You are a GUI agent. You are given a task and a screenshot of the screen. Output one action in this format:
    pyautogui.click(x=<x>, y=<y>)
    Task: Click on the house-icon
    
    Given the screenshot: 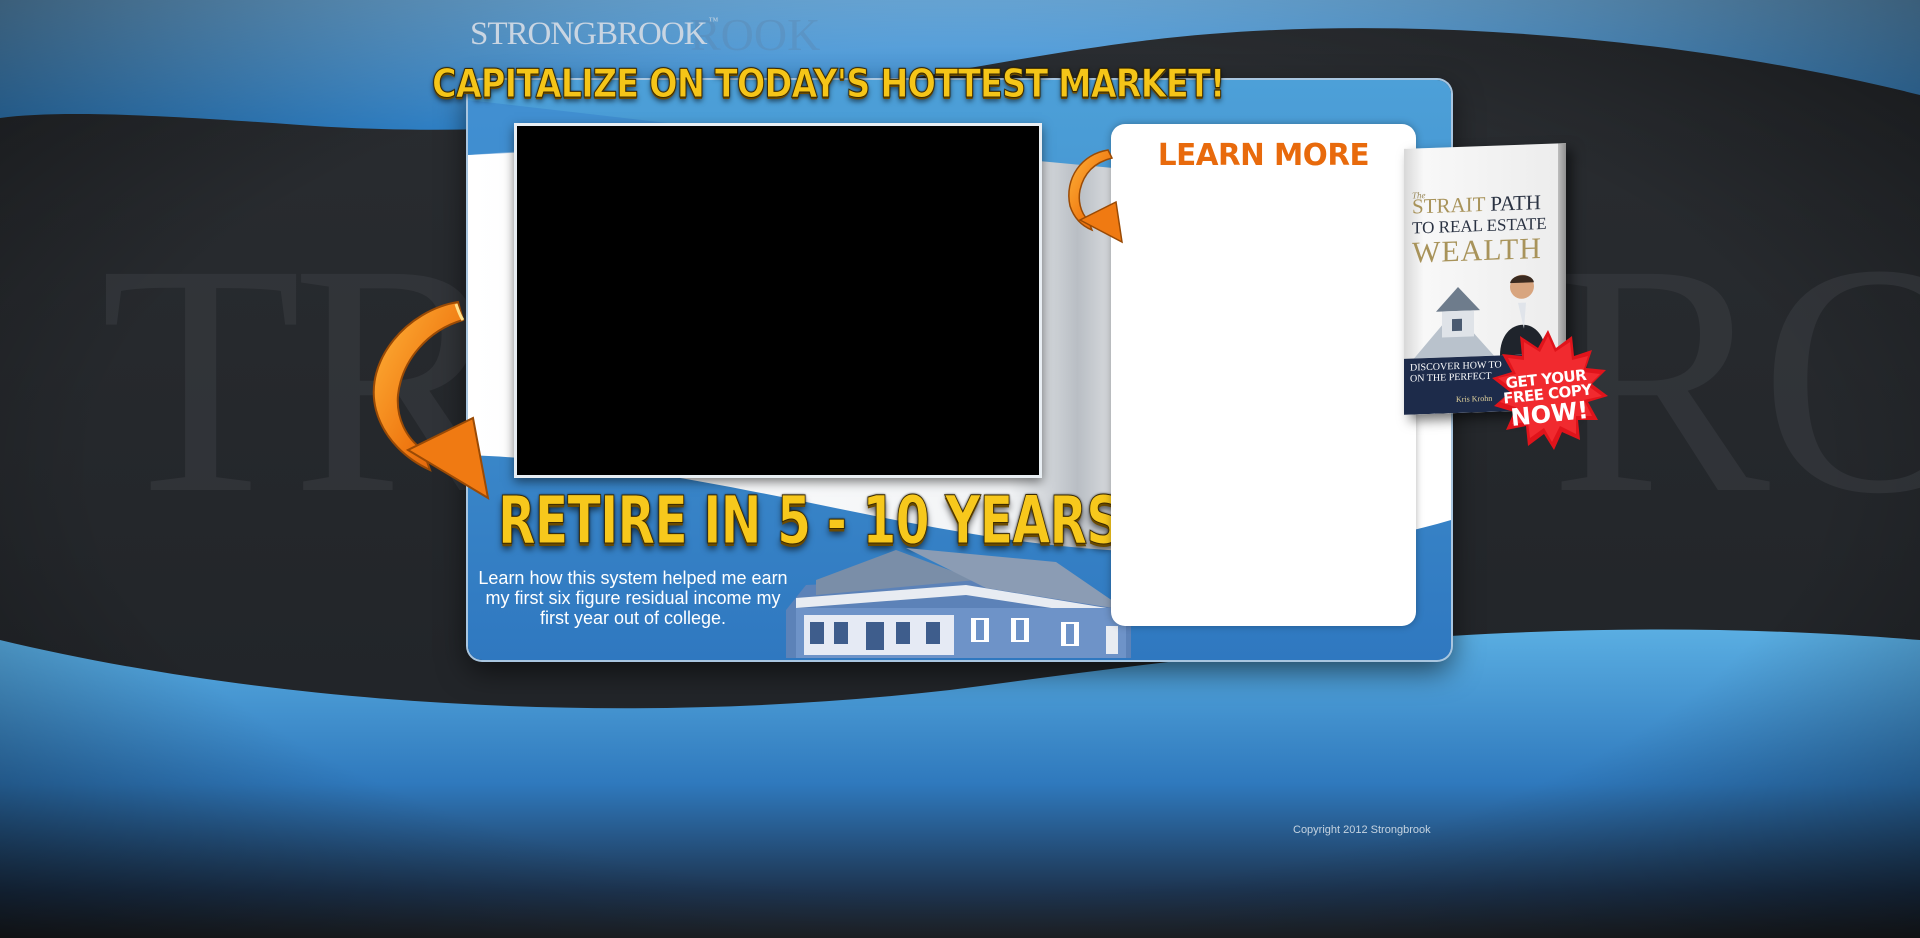 What is the action you would take?
    pyautogui.click(x=958, y=603)
    